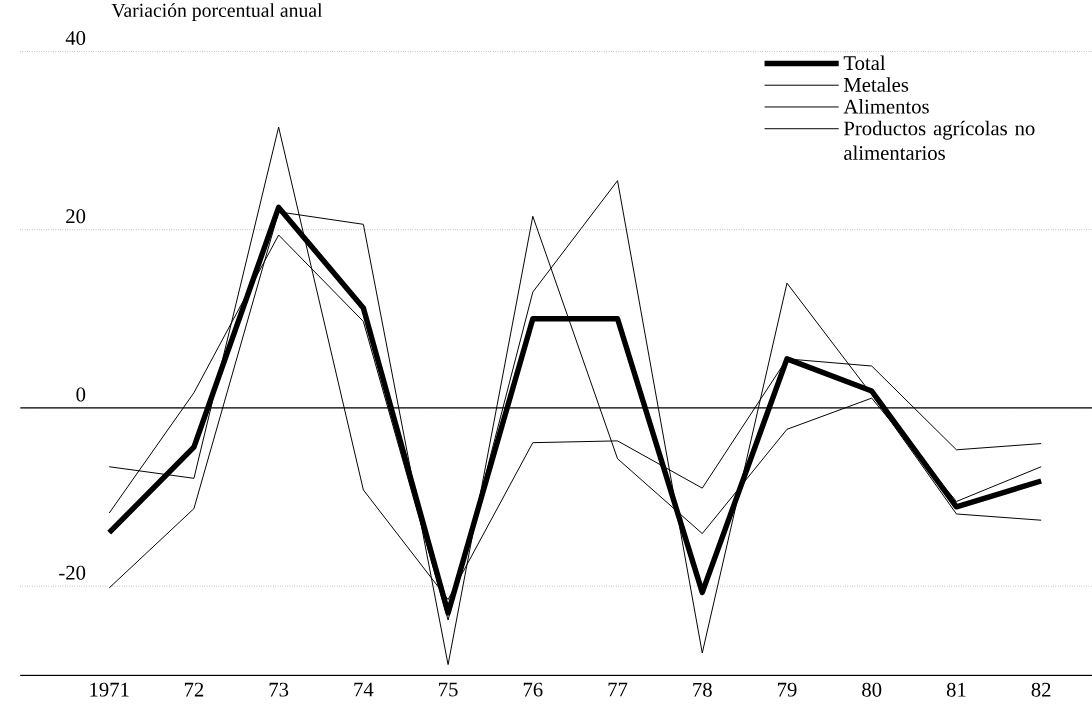 Image resolution: width=1092 pixels, height=716 pixels. Describe the element at coordinates (364, 689) in the screenshot. I see `x-tick-label: 74` at that location.